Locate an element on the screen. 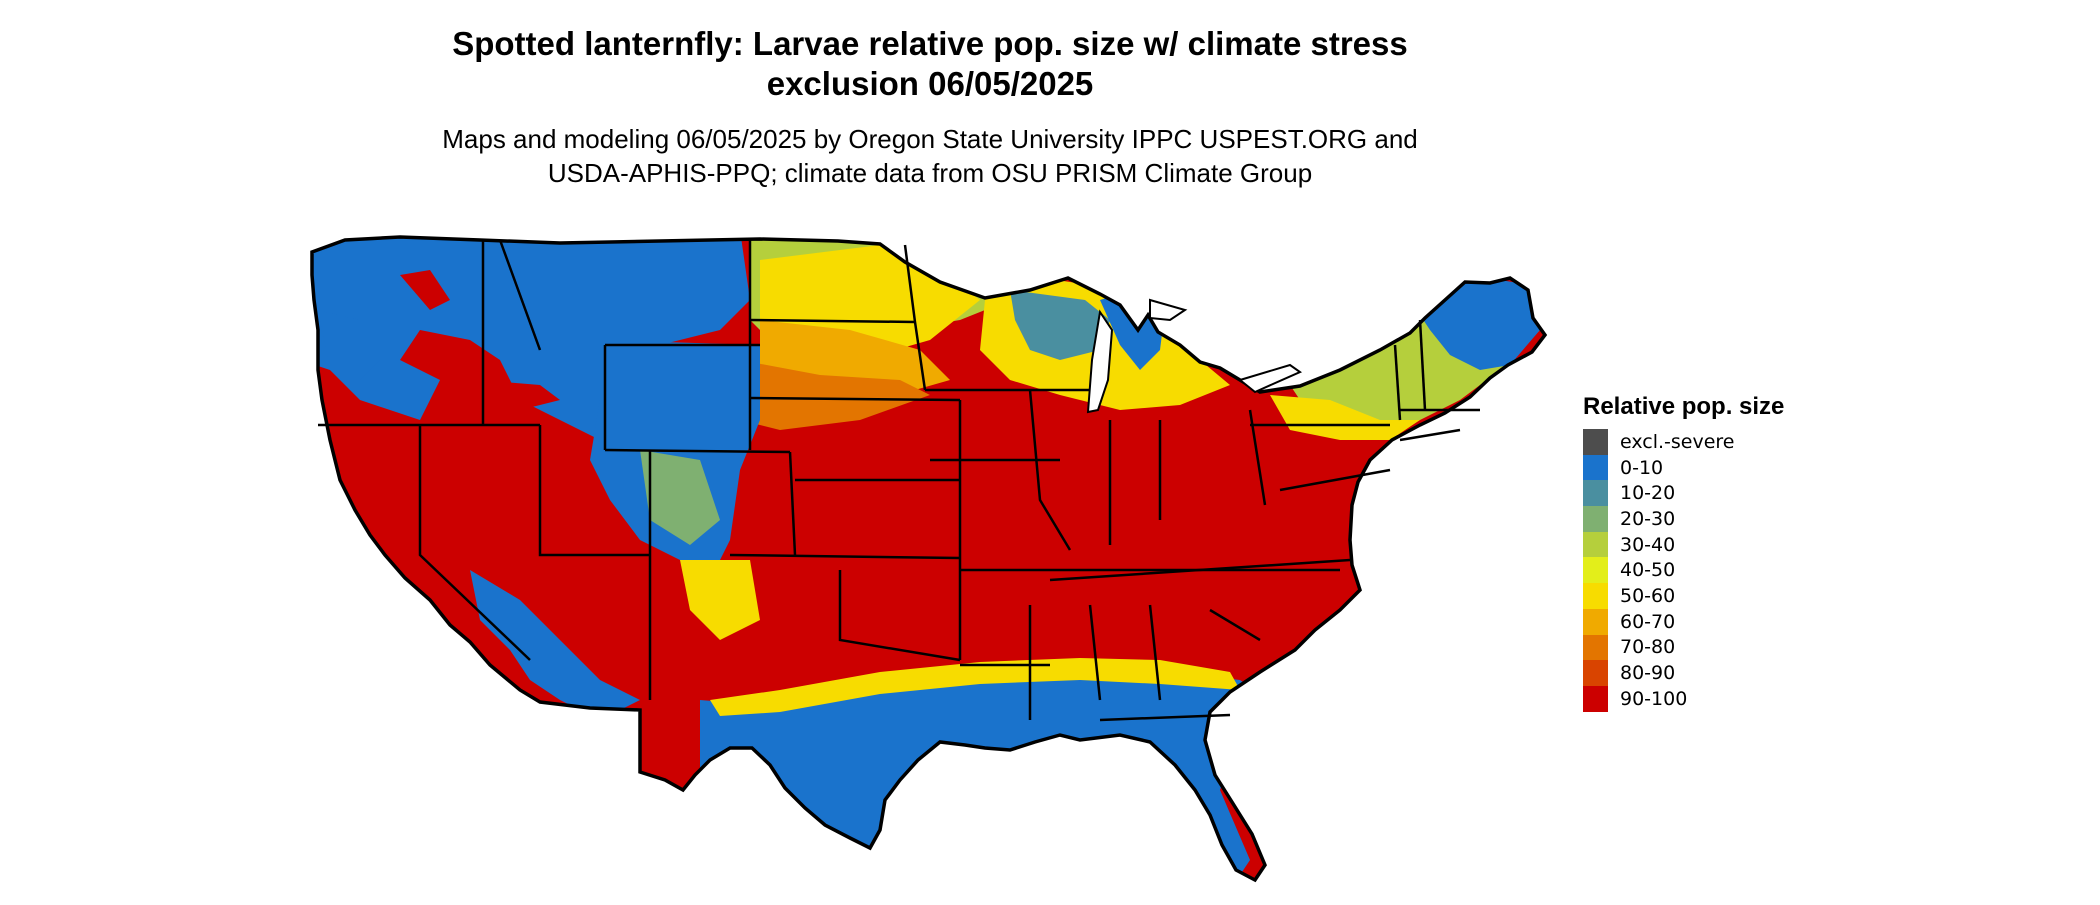 Image resolution: width=2100 pixels, height=905 pixels. al-ga-border is located at coordinates (1155, 652).